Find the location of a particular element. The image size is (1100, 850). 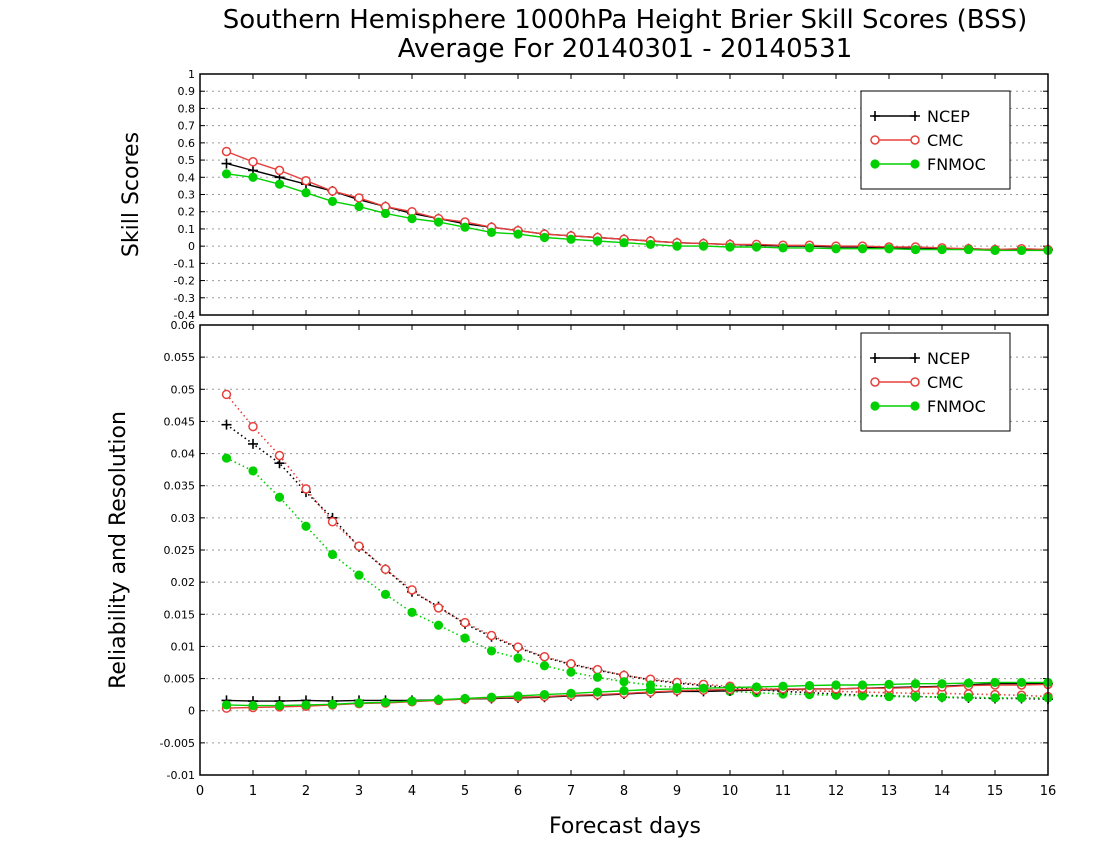

y-tick-label: 0.05 is located at coordinates (183, 389).